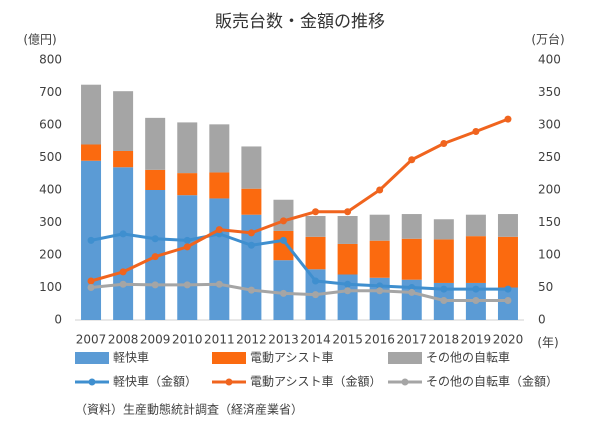  Describe the element at coordinates (549, 157) in the screenshot. I see `y2-tick-label: 250` at that location.